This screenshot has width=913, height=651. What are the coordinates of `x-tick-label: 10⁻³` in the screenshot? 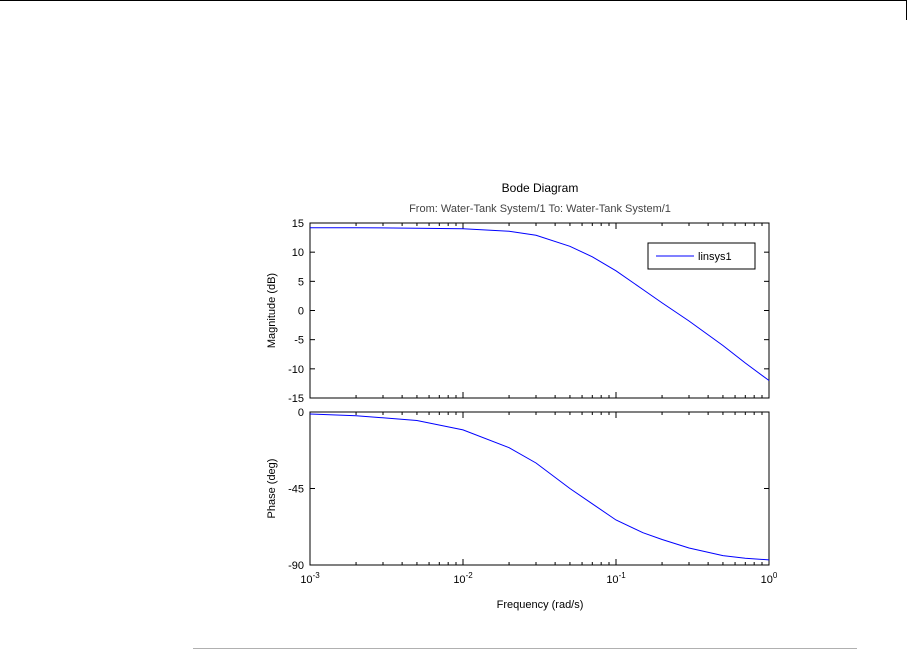 It's located at (310, 578).